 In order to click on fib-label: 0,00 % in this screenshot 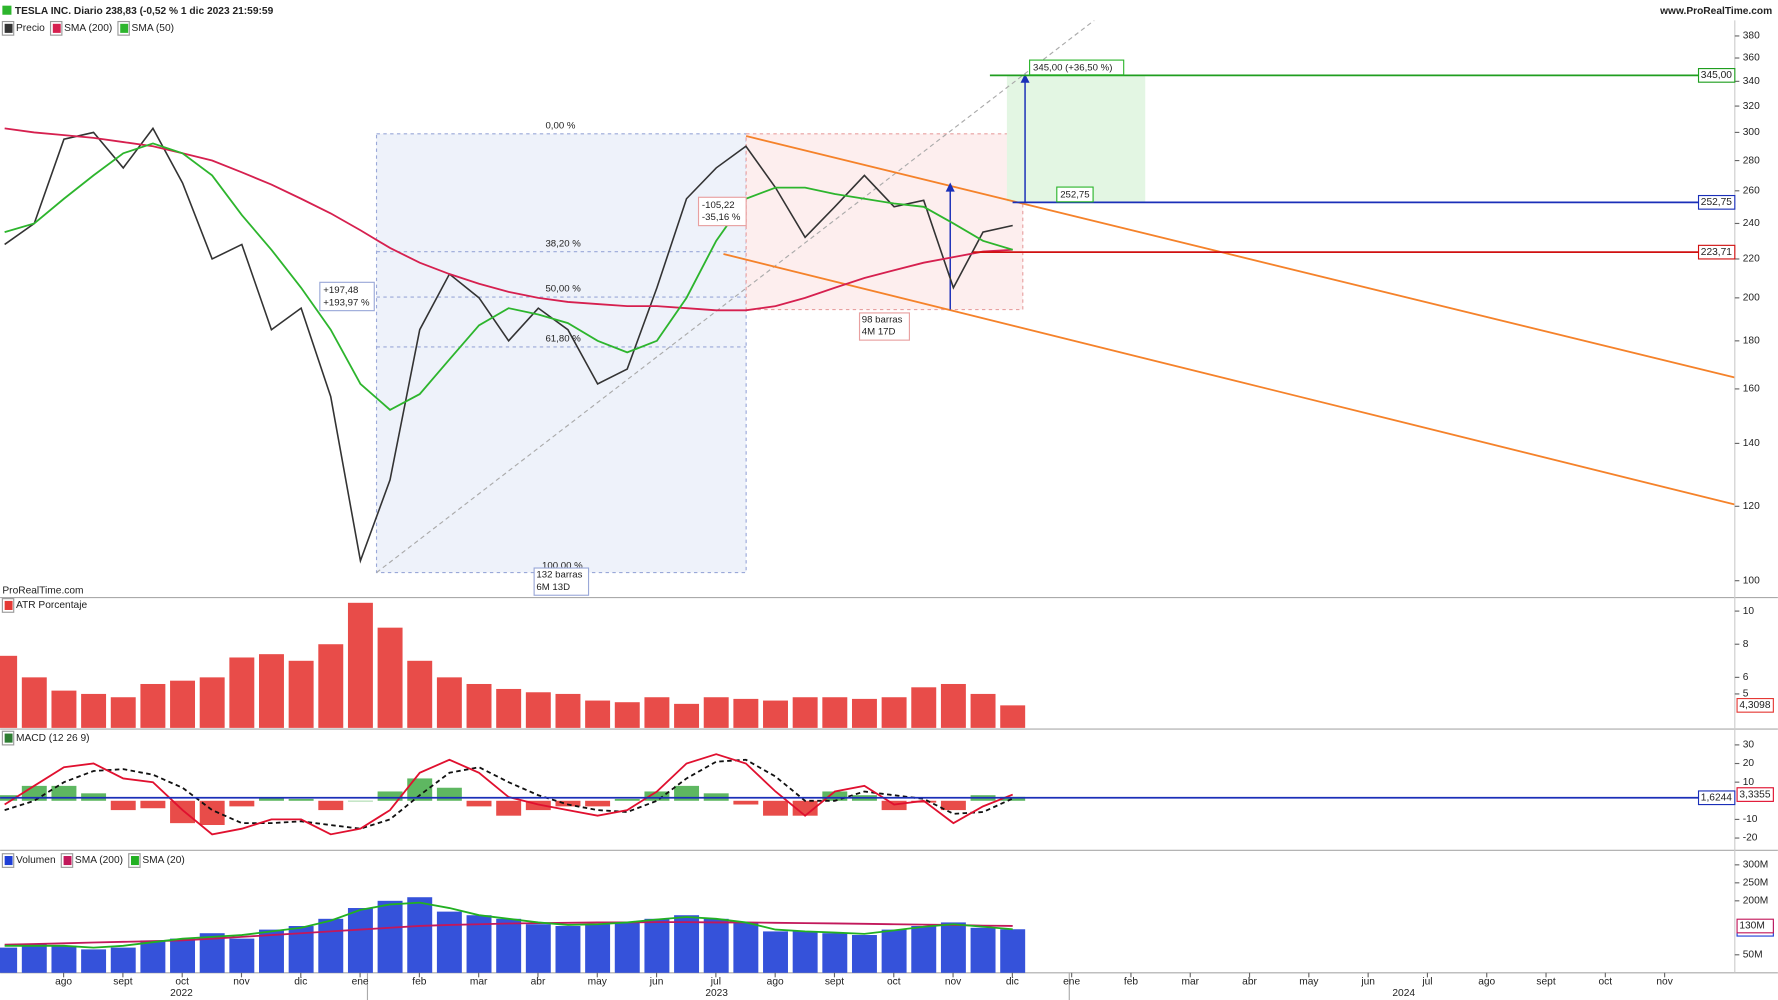, I will do `click(560, 125)`.